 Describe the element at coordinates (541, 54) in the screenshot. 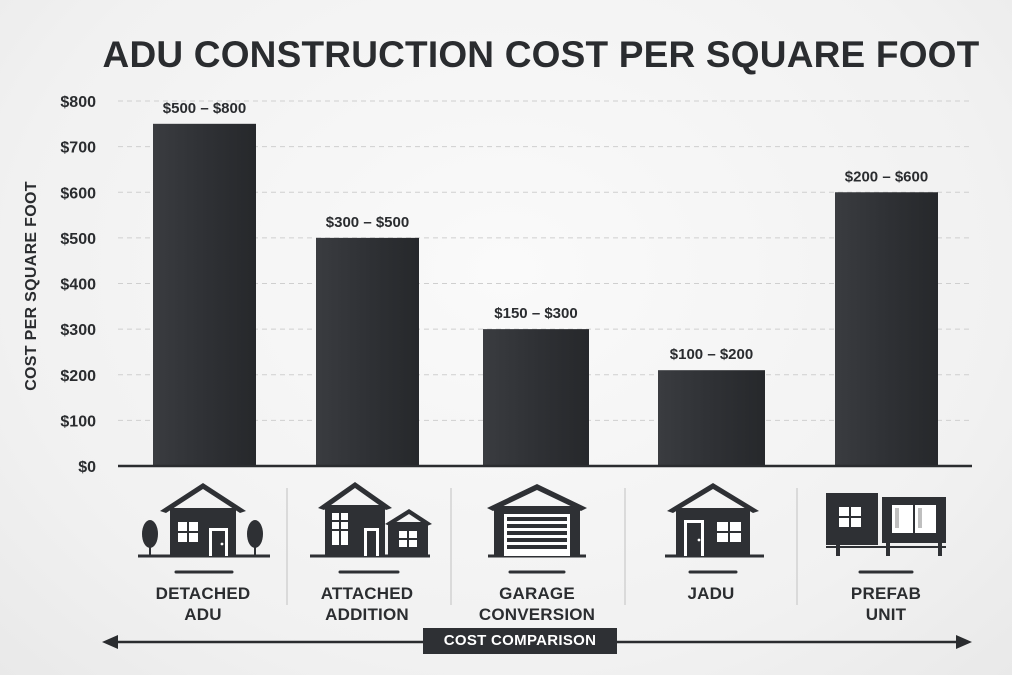

I see `chart-title: ADU CONSTRUCTION COST PER SQUARE FOOT` at that location.